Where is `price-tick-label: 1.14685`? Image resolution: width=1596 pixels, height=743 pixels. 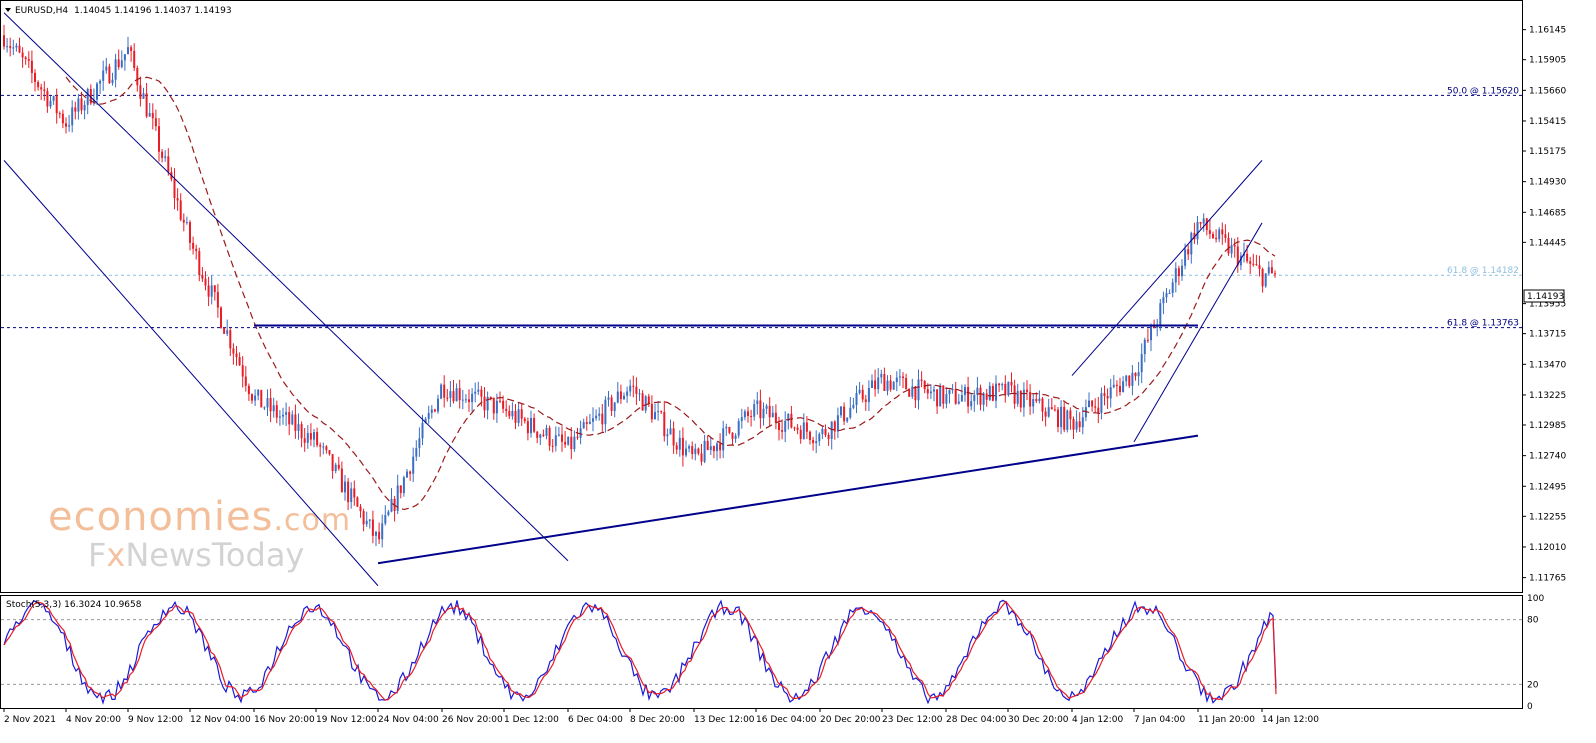
price-tick-label: 1.14685 is located at coordinates (1547, 213).